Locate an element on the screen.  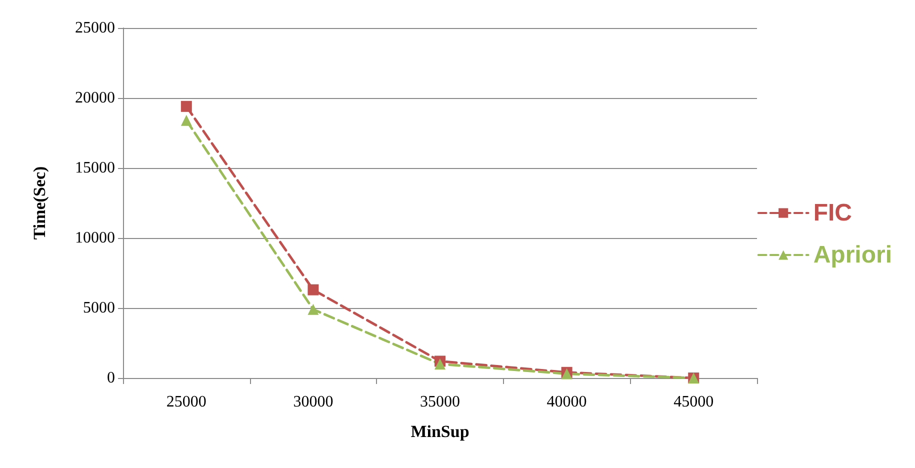
legend-label: Apriori is located at coordinates (852, 255).